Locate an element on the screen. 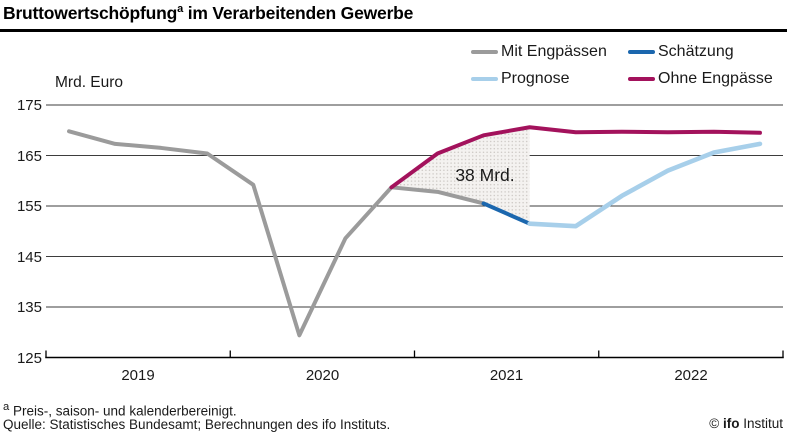 This screenshot has width=787, height=443. legend-swatch-lightblue is located at coordinates (484, 79).